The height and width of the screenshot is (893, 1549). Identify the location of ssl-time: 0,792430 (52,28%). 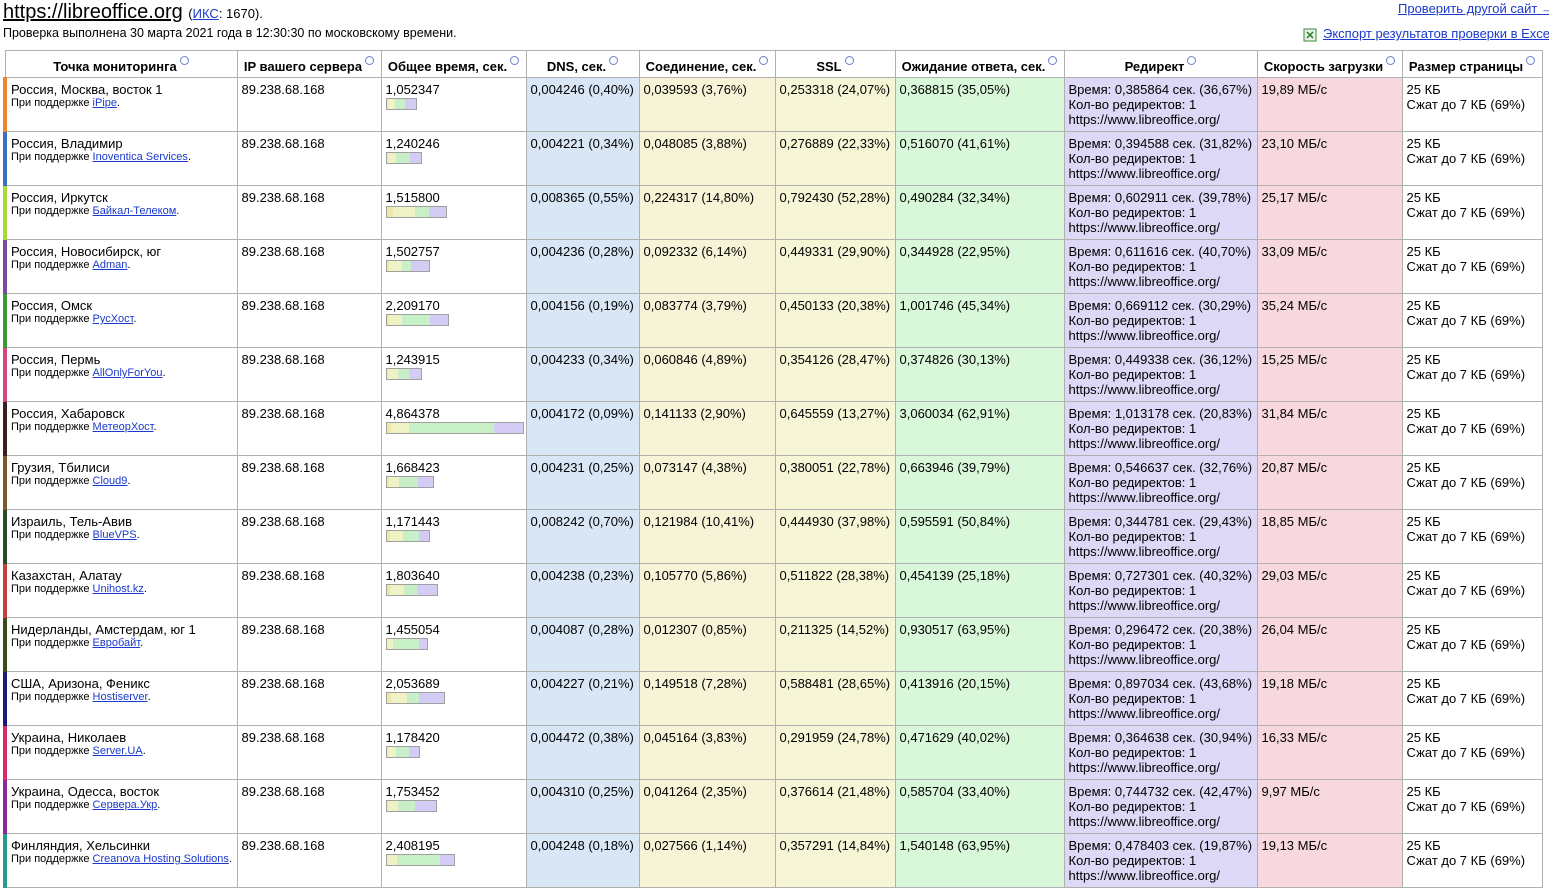
(835, 197).